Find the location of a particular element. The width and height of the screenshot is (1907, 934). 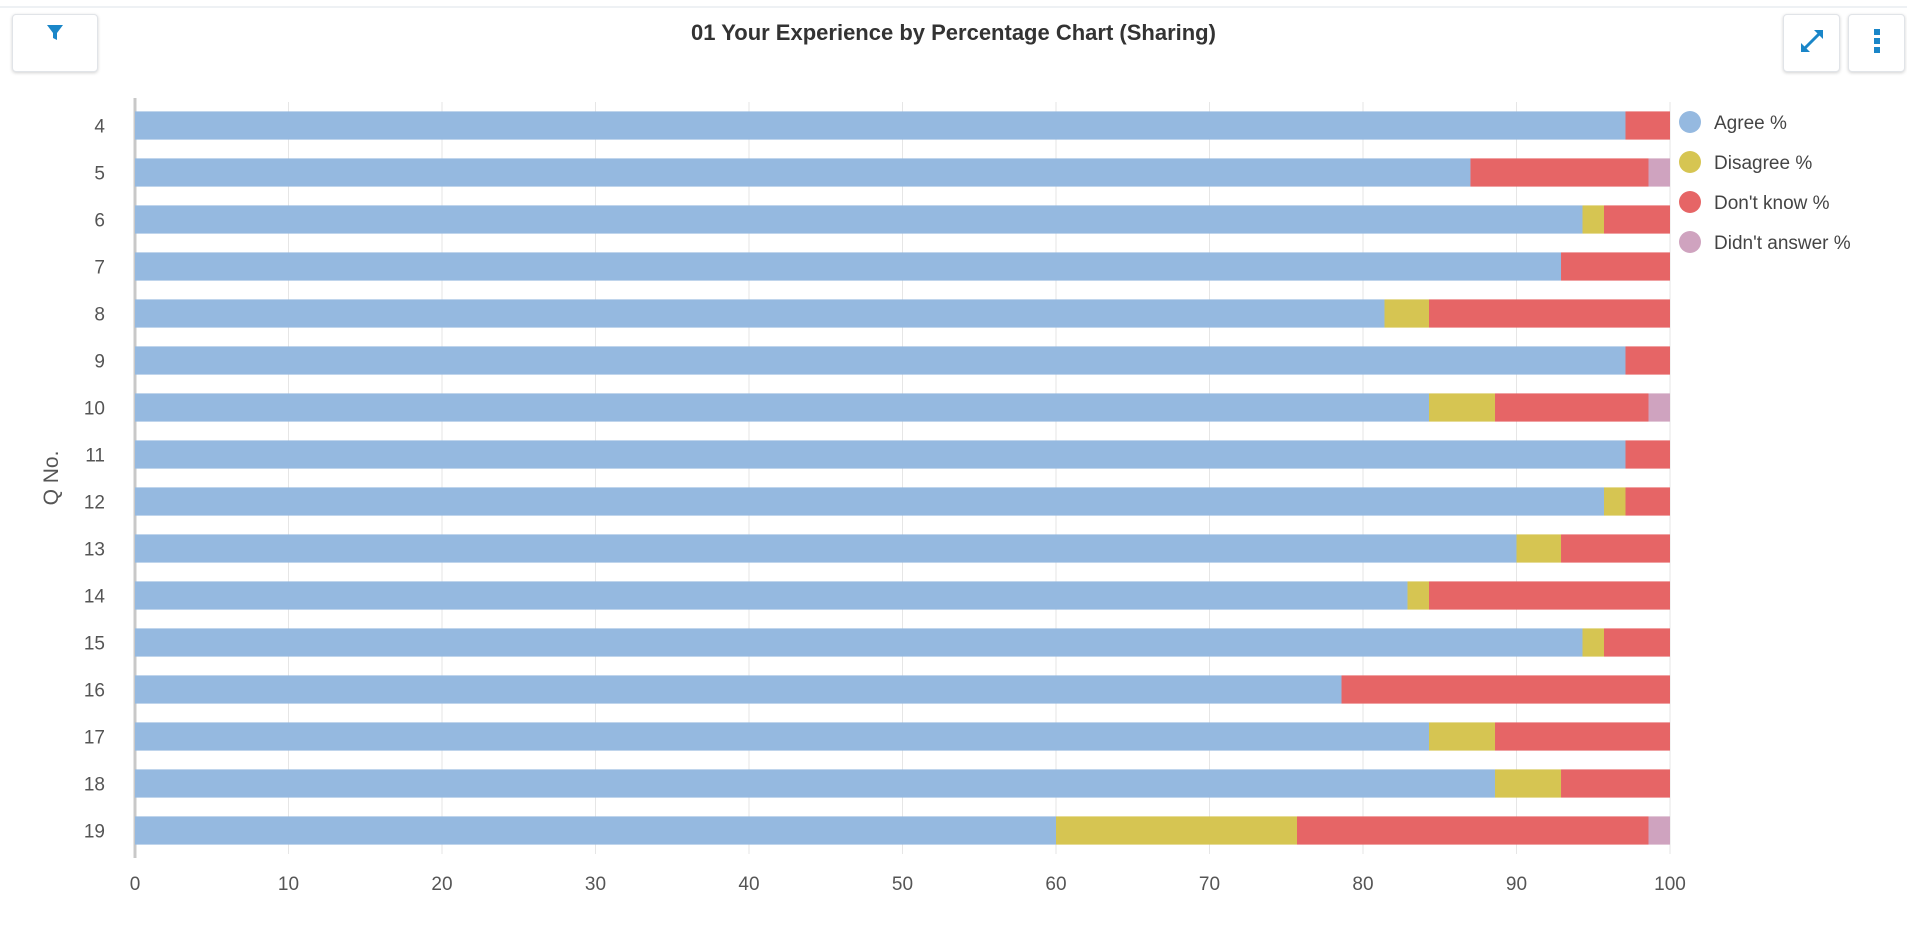

x-tick-label: 0 is located at coordinates (135, 884).